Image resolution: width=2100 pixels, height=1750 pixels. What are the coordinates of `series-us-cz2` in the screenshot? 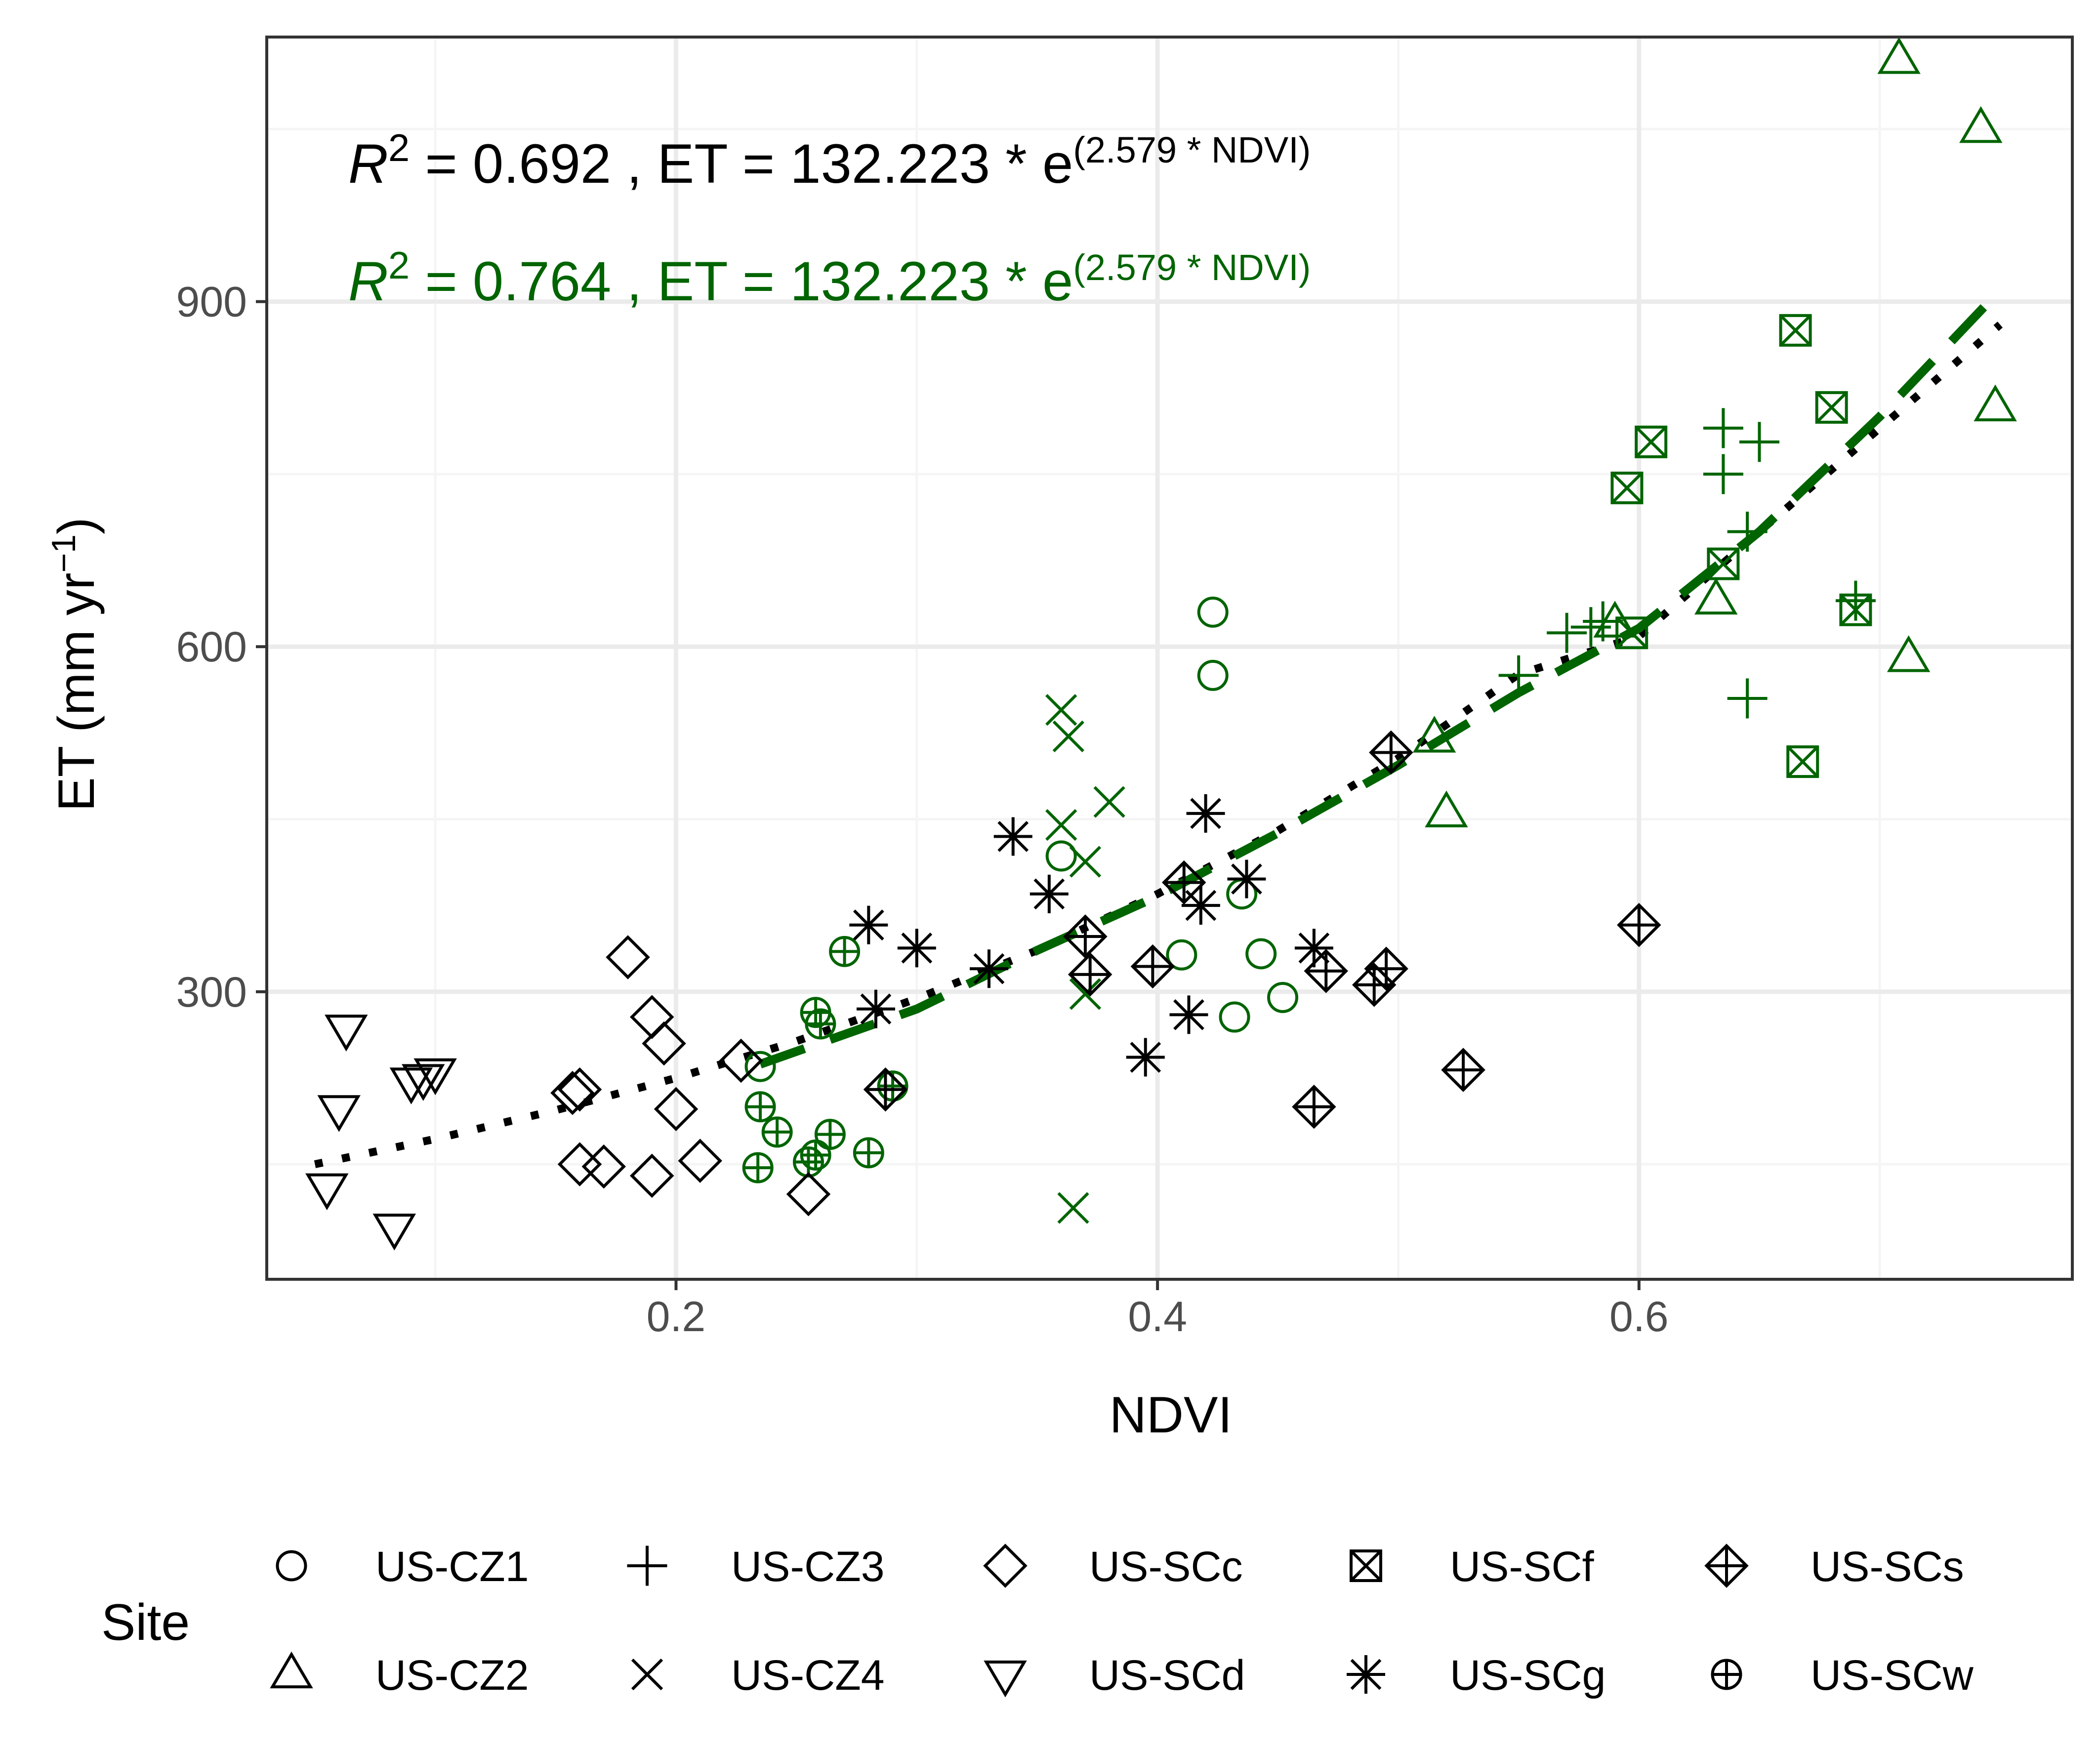 It's located at (1715, 432).